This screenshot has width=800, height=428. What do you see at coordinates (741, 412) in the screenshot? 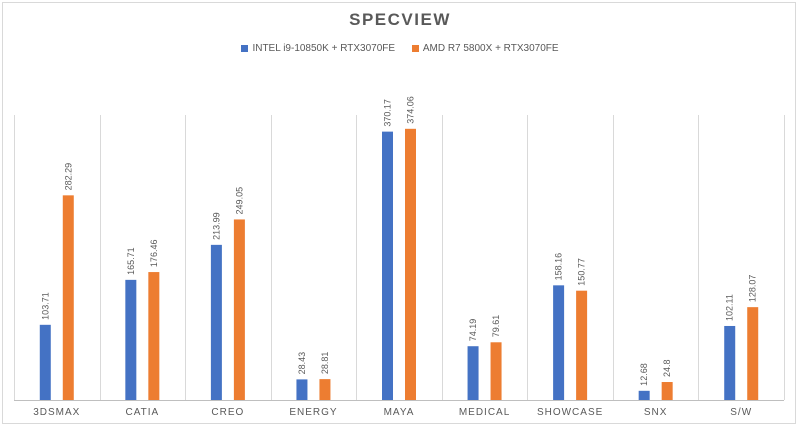
I see `x-tick-label: S/W` at bounding box center [741, 412].